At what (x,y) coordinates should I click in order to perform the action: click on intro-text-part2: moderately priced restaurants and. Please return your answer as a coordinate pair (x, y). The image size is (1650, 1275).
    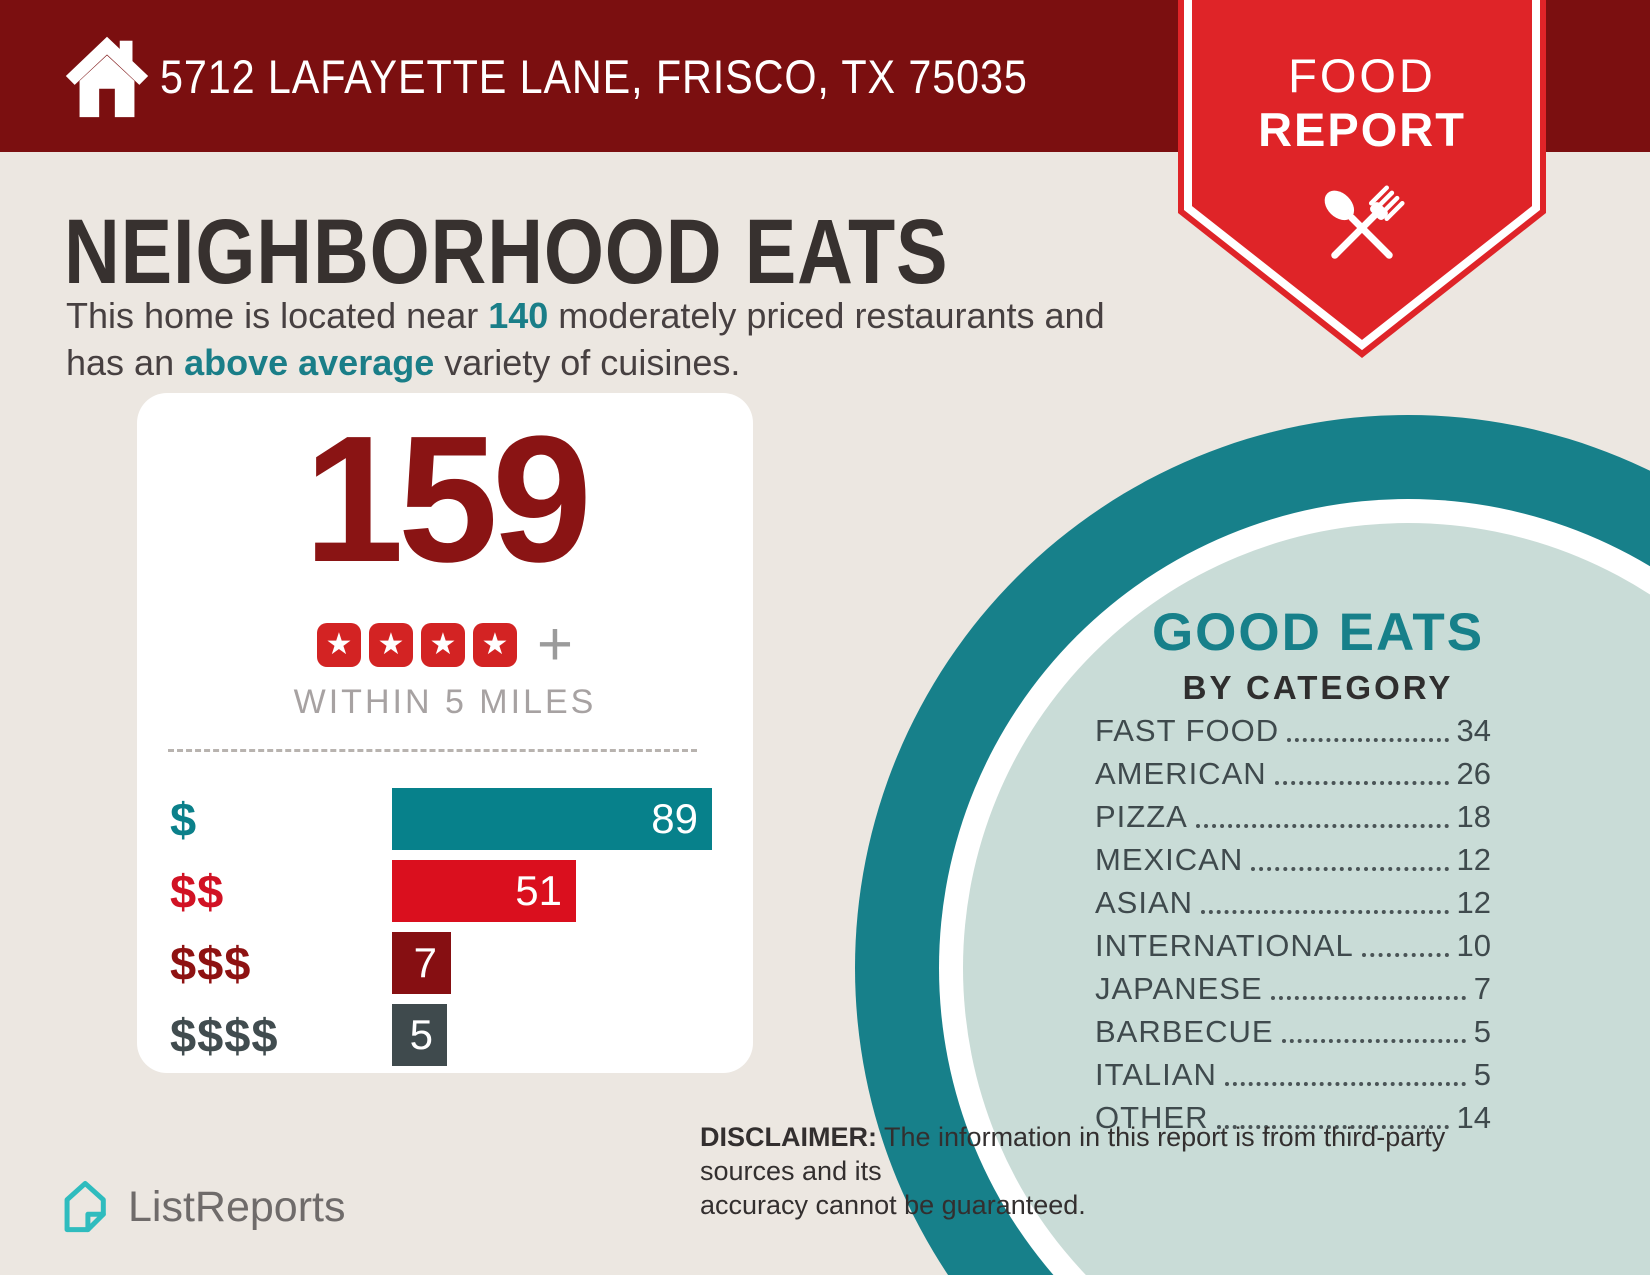
    Looking at the image, I should click on (826, 315).